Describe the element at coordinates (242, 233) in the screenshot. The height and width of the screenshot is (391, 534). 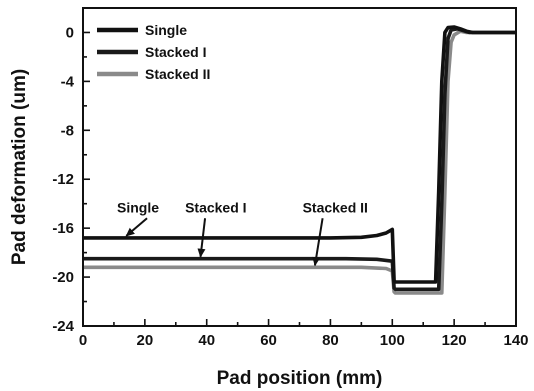
I see `annotation-layer: Single Stacked I Stacked II` at that location.